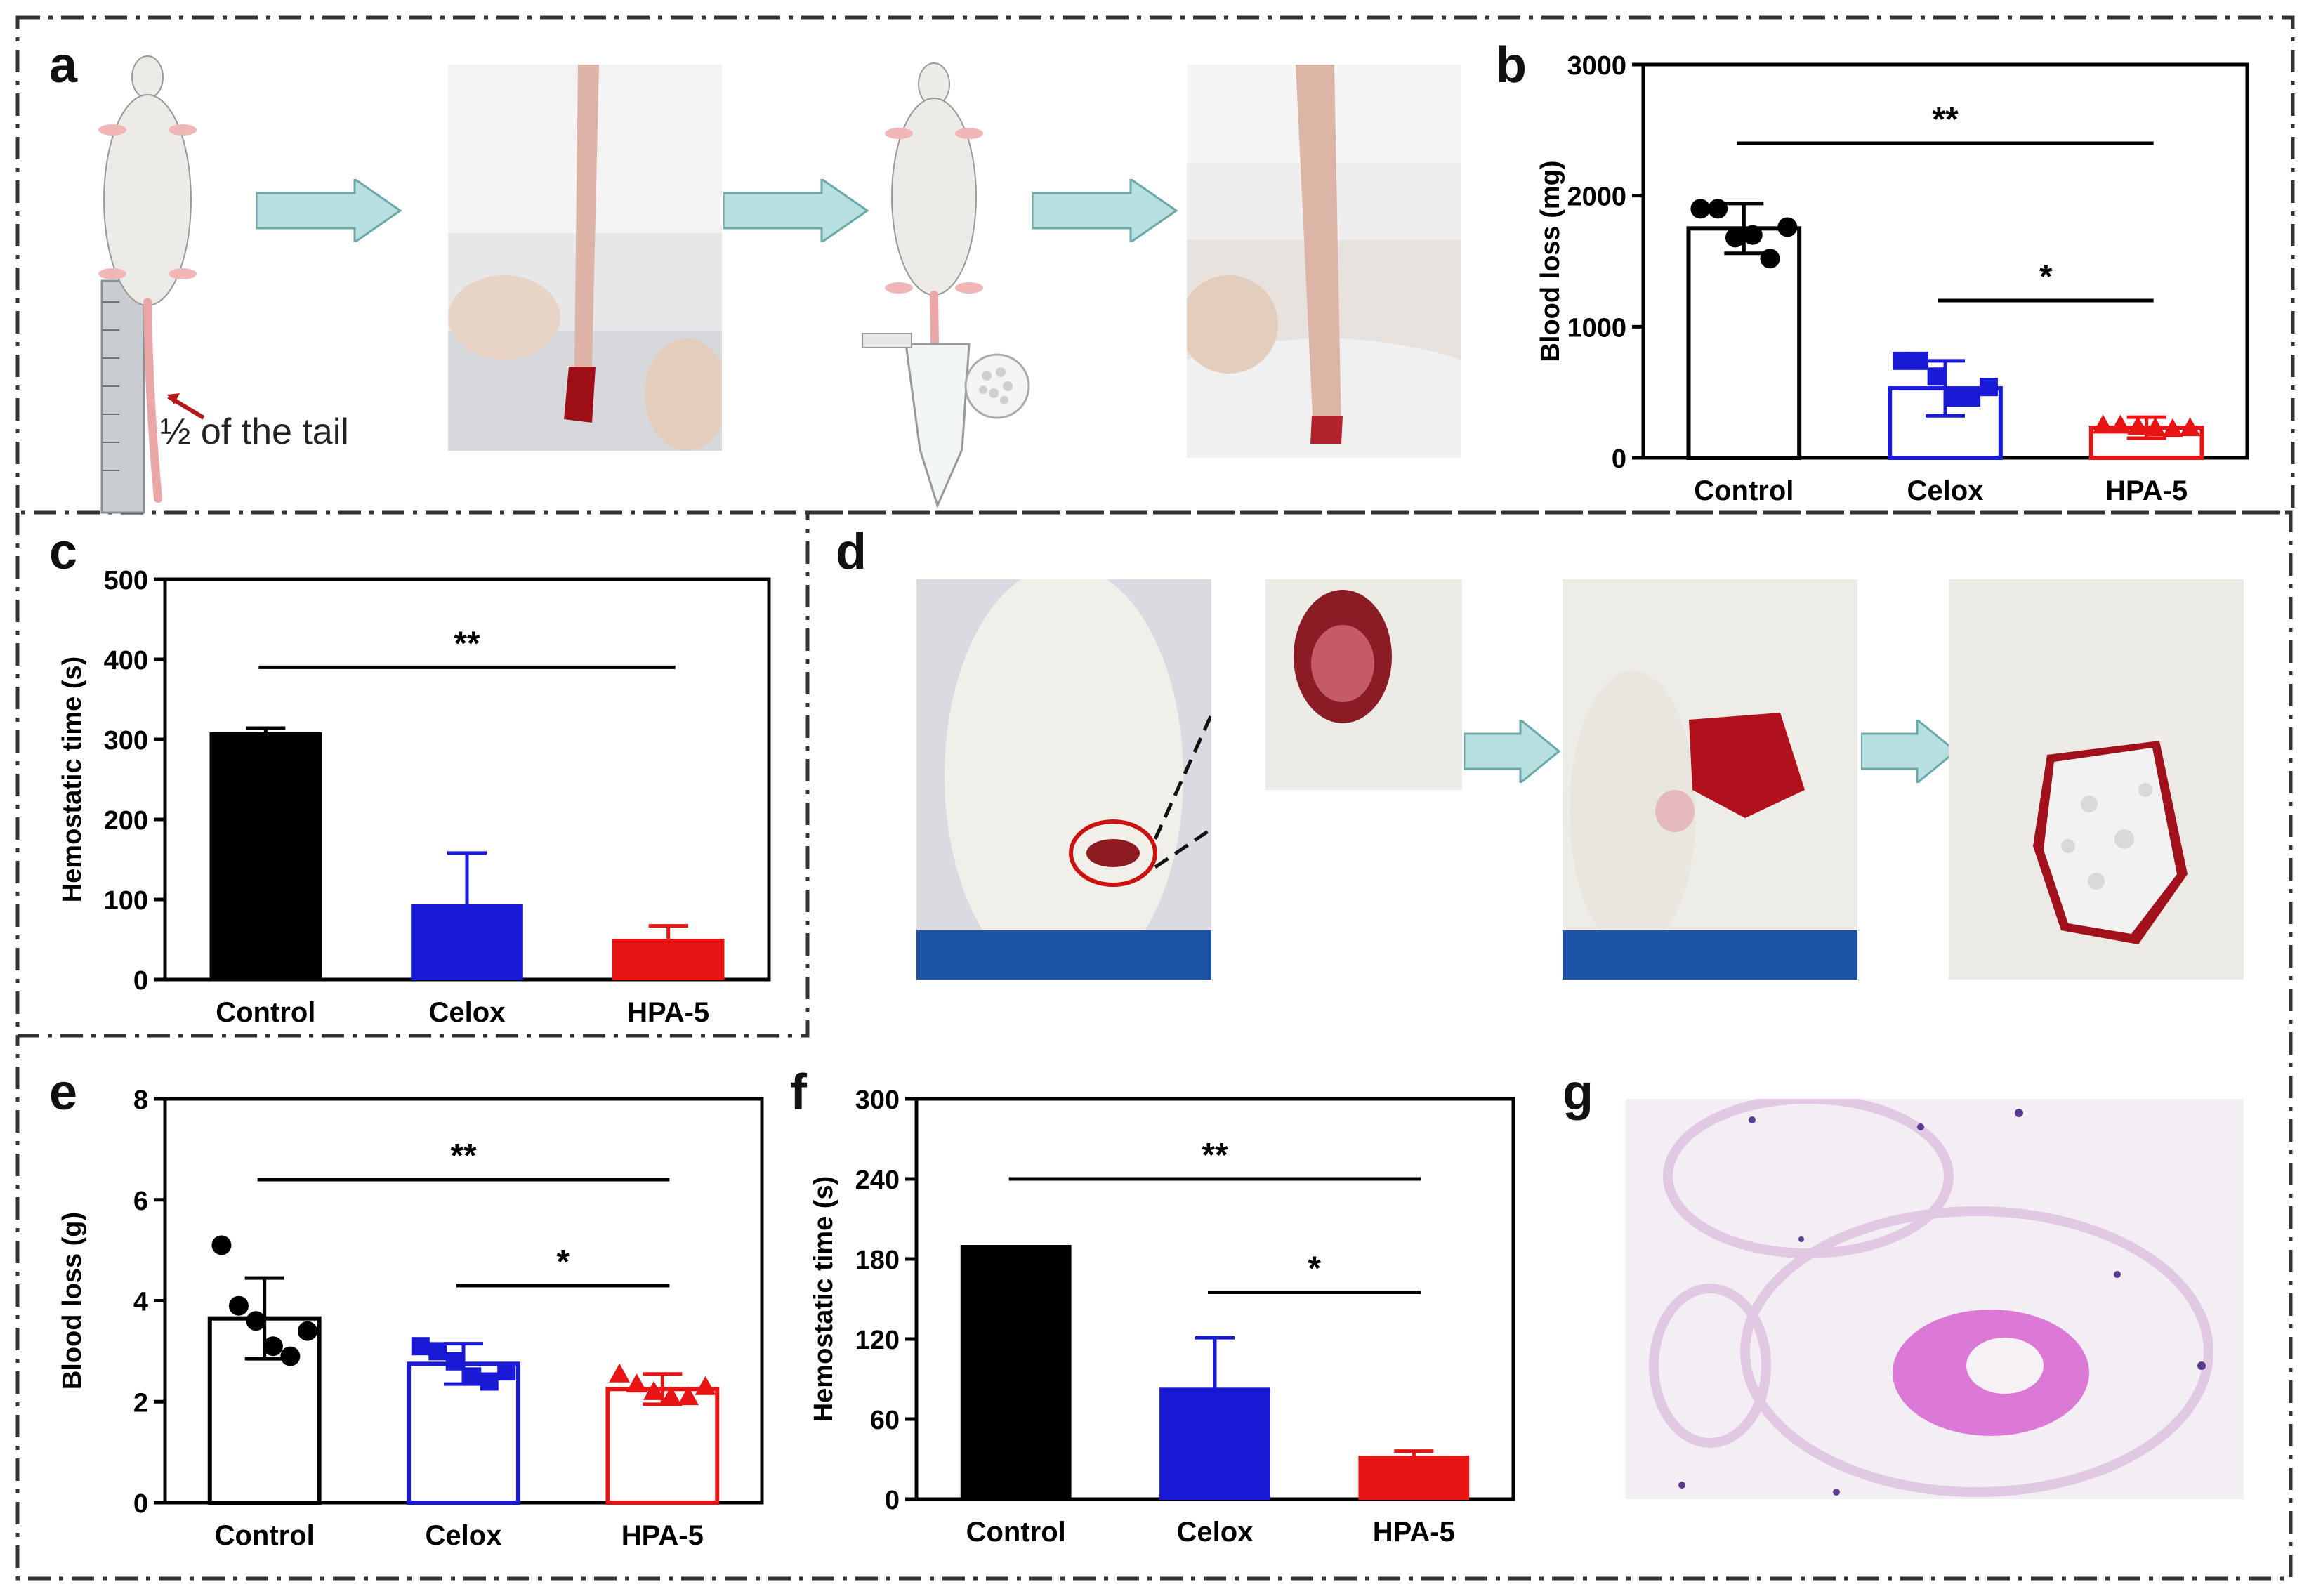 This screenshot has height=1596, width=2309. What do you see at coordinates (2096, 779) in the screenshot?
I see `photo-wound-hpa-treated` at bounding box center [2096, 779].